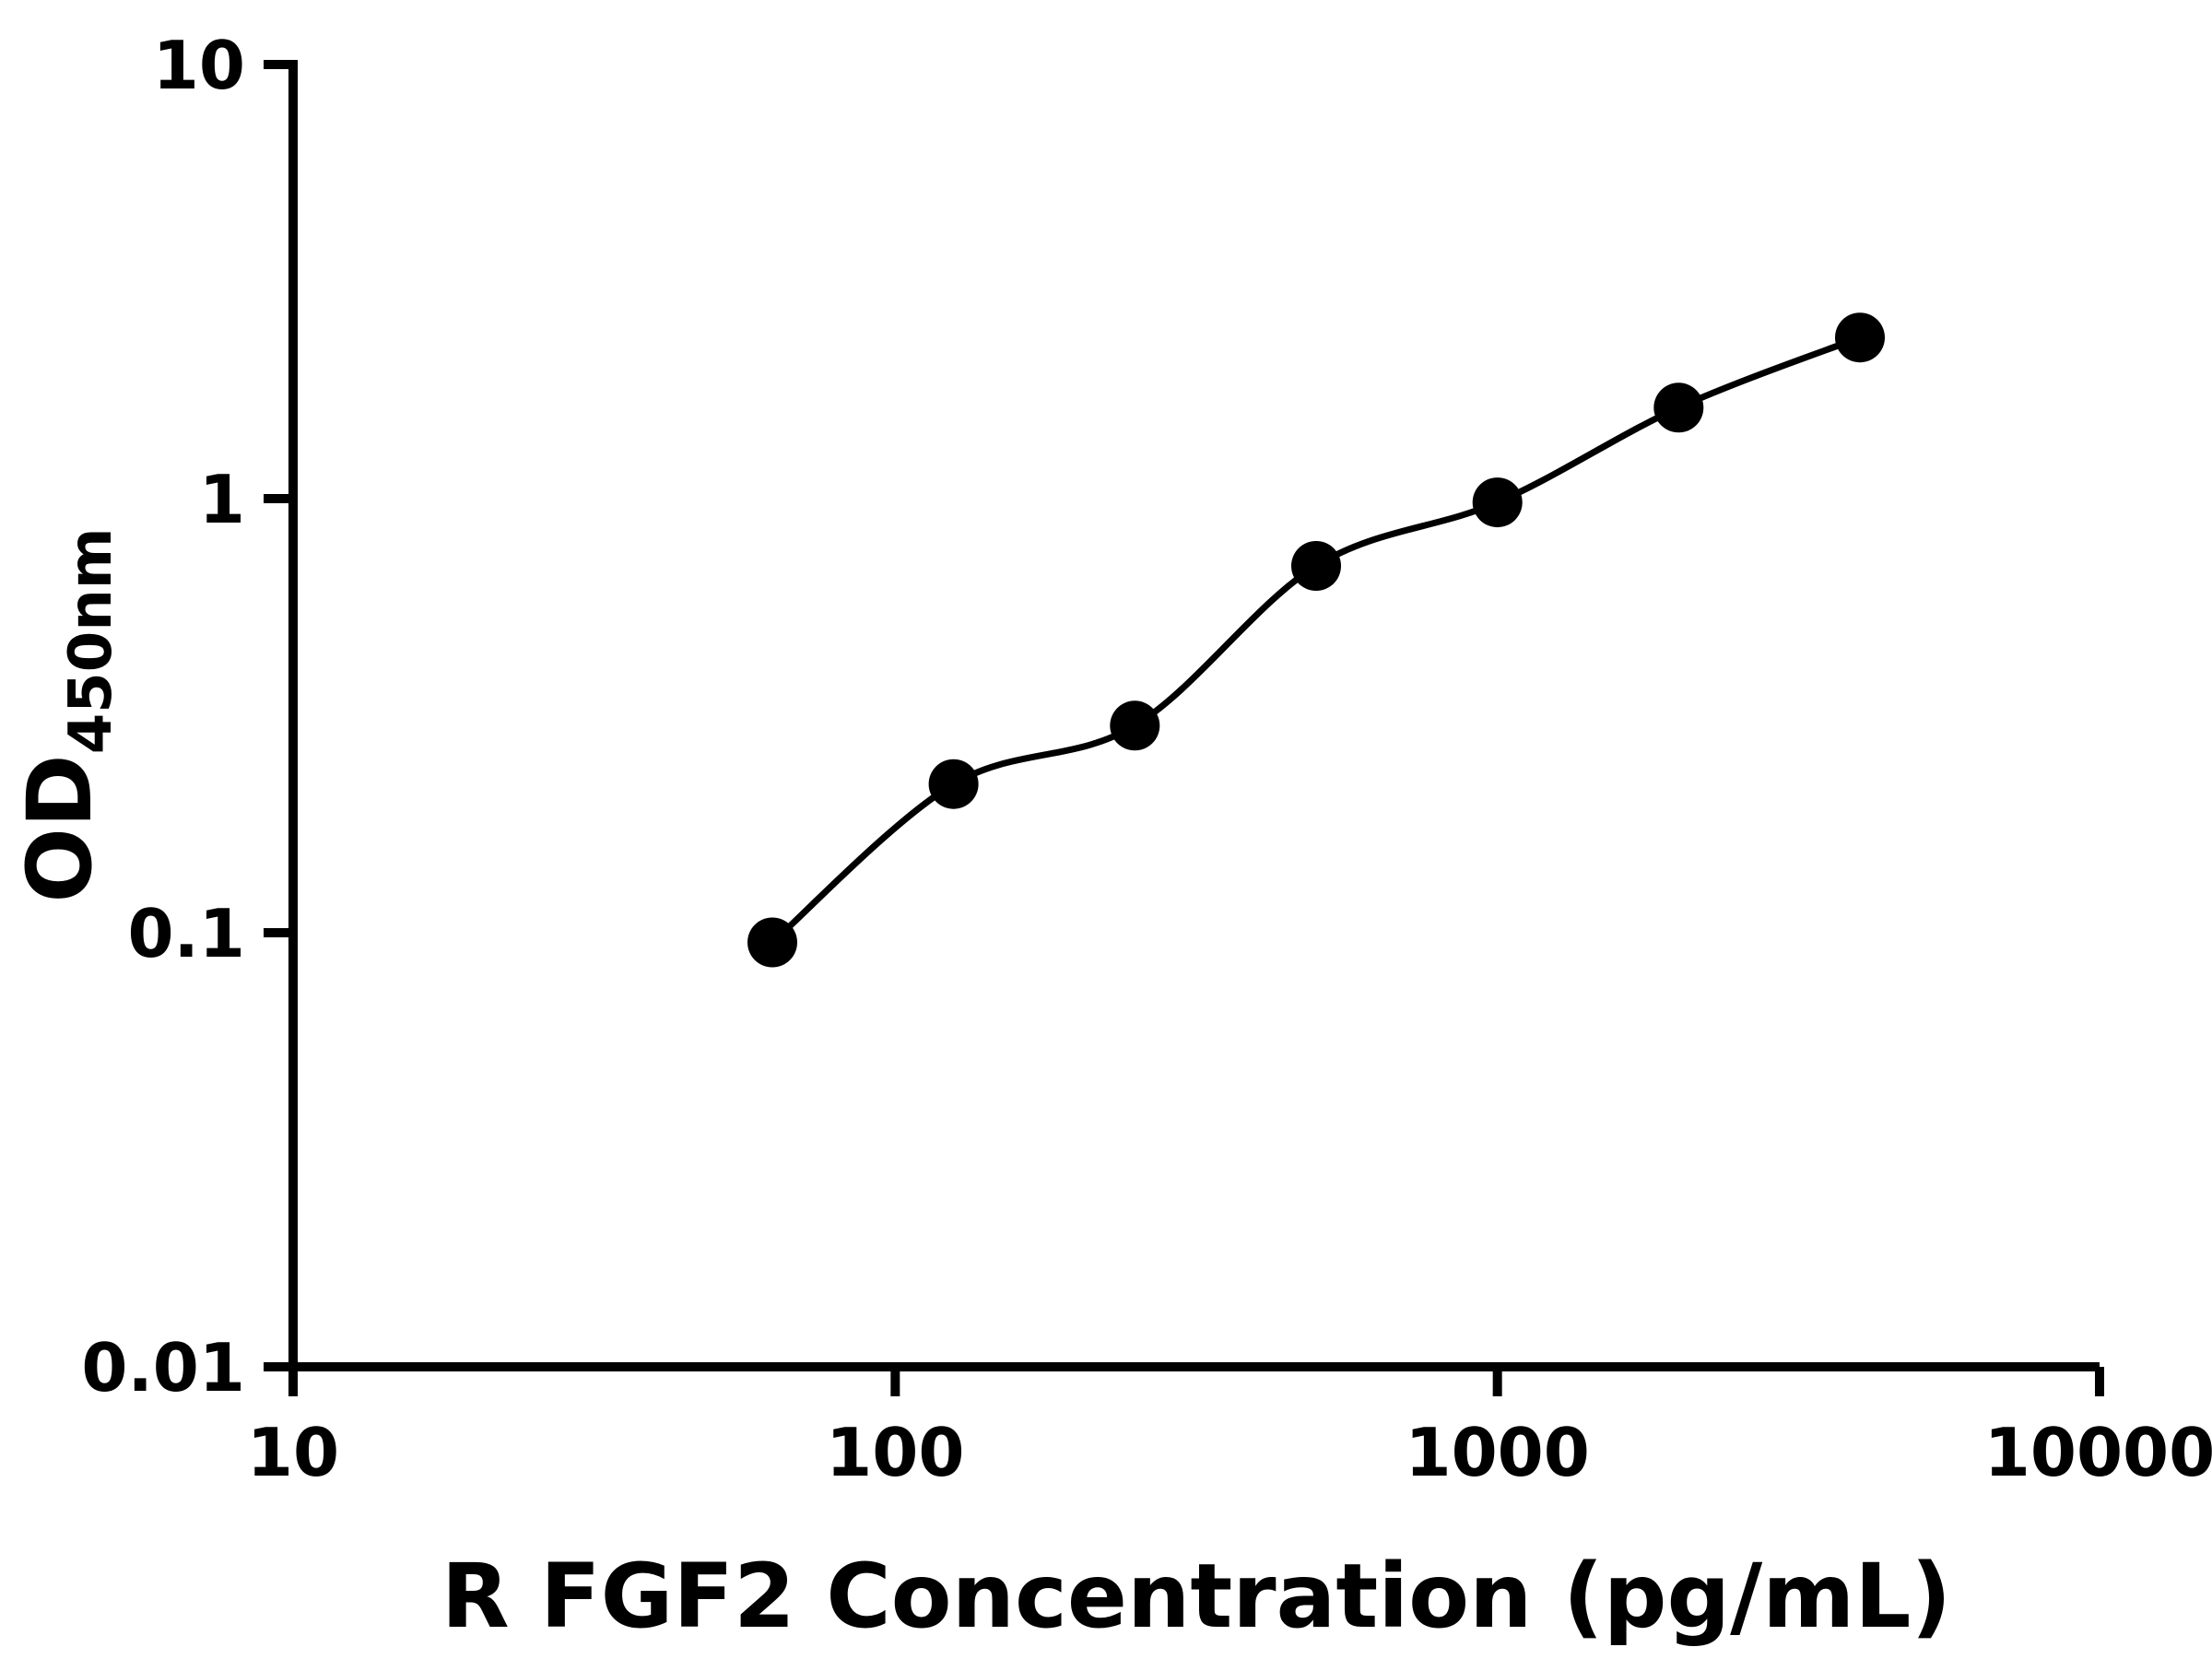 The width and height of the screenshot is (2212, 1659). What do you see at coordinates (1497, 1452) in the screenshot?
I see `x-tick-label: 1000` at bounding box center [1497, 1452].